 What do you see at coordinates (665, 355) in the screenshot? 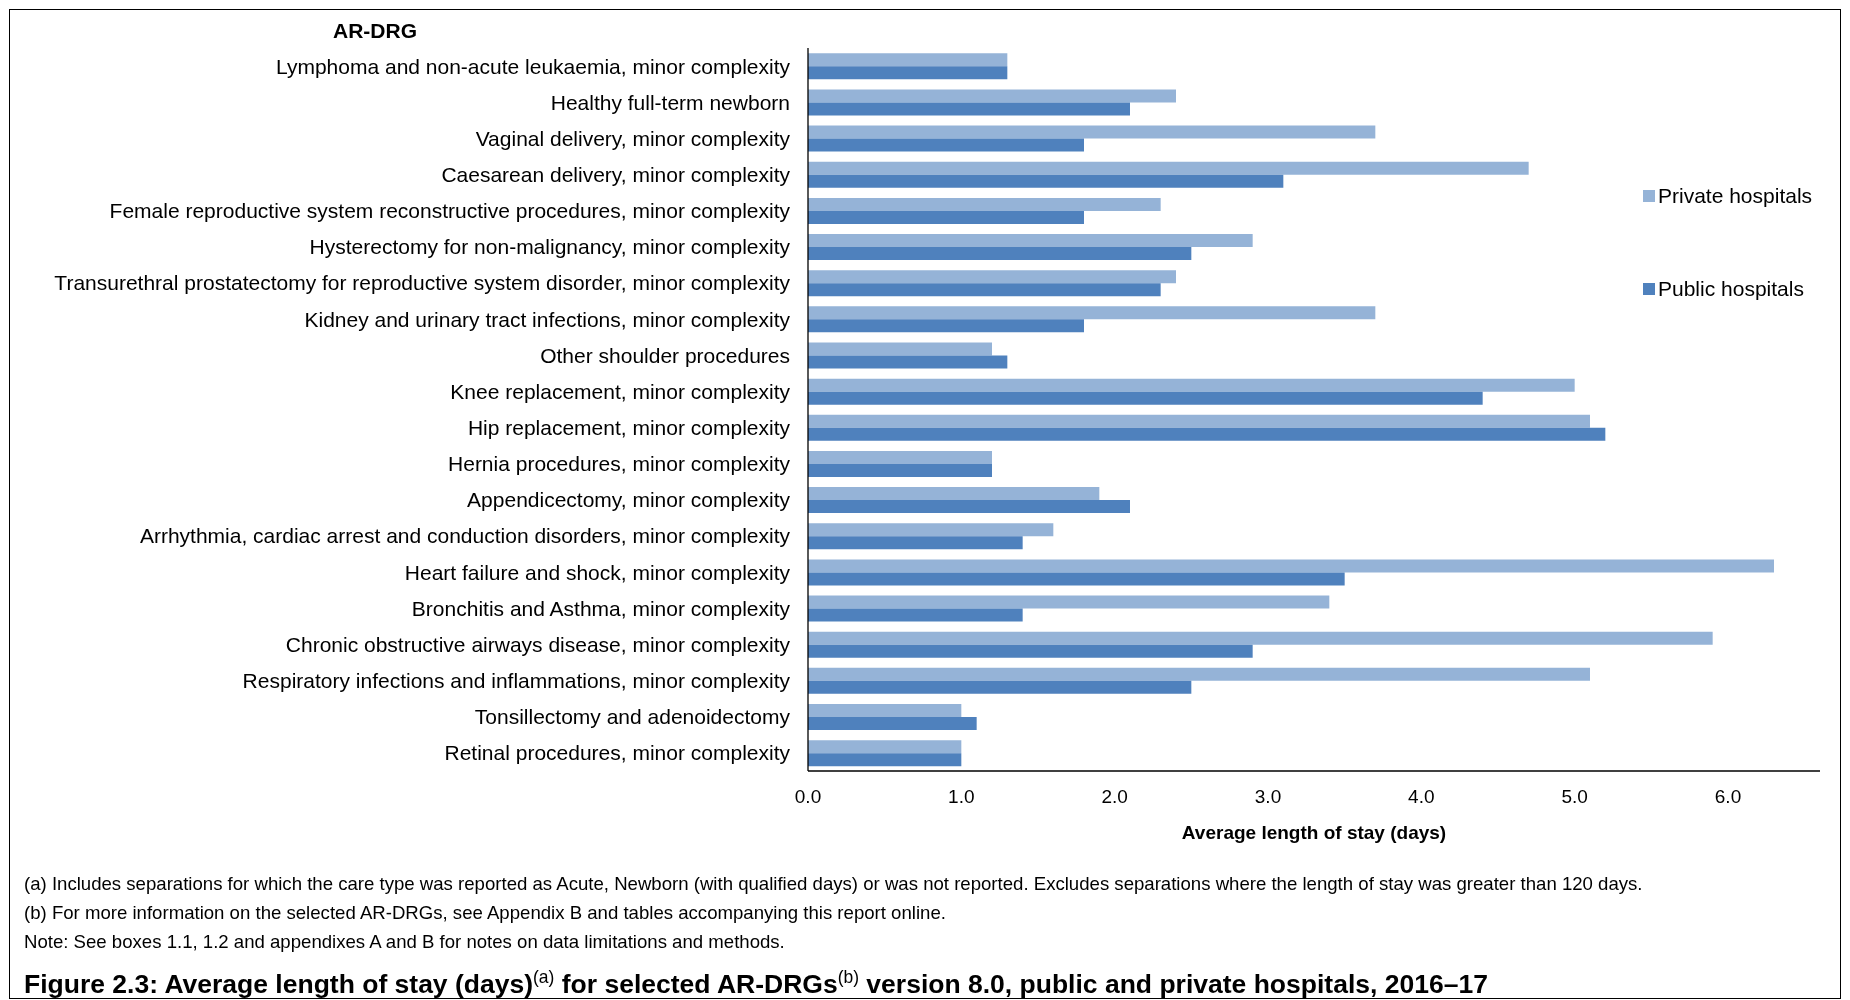
I see `y-tick-label: Other shoulder procedures` at bounding box center [665, 355].